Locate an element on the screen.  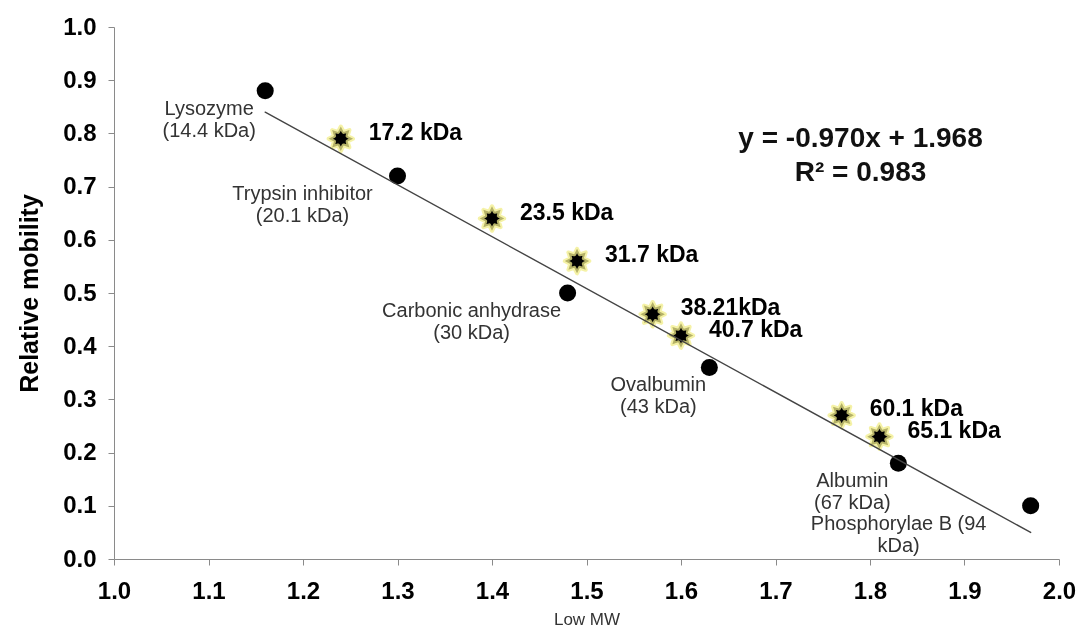
y-tick-label: 0.7 is located at coordinates (80, 186).